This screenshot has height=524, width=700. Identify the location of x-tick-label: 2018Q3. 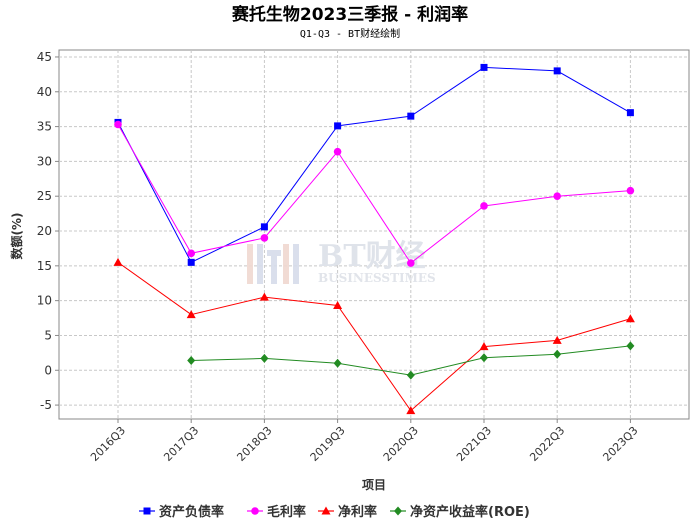
(254, 444).